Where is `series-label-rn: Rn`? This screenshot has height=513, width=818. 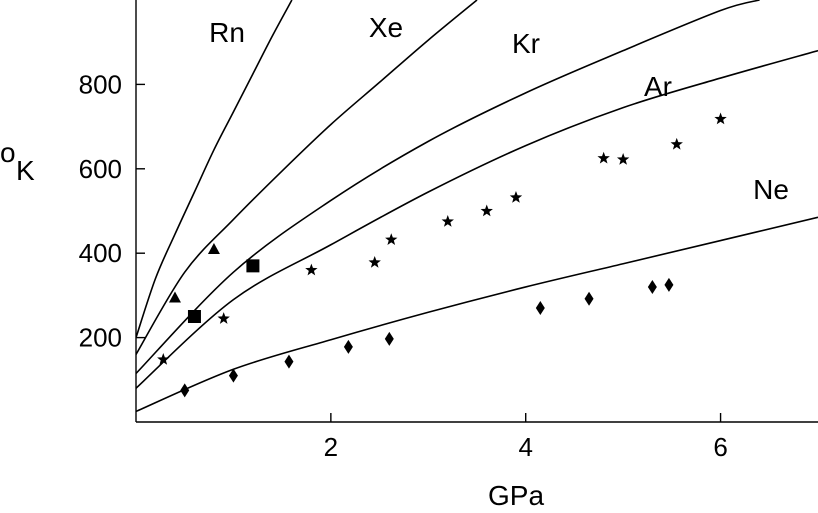 series-label-rn: Rn is located at coordinates (227, 32).